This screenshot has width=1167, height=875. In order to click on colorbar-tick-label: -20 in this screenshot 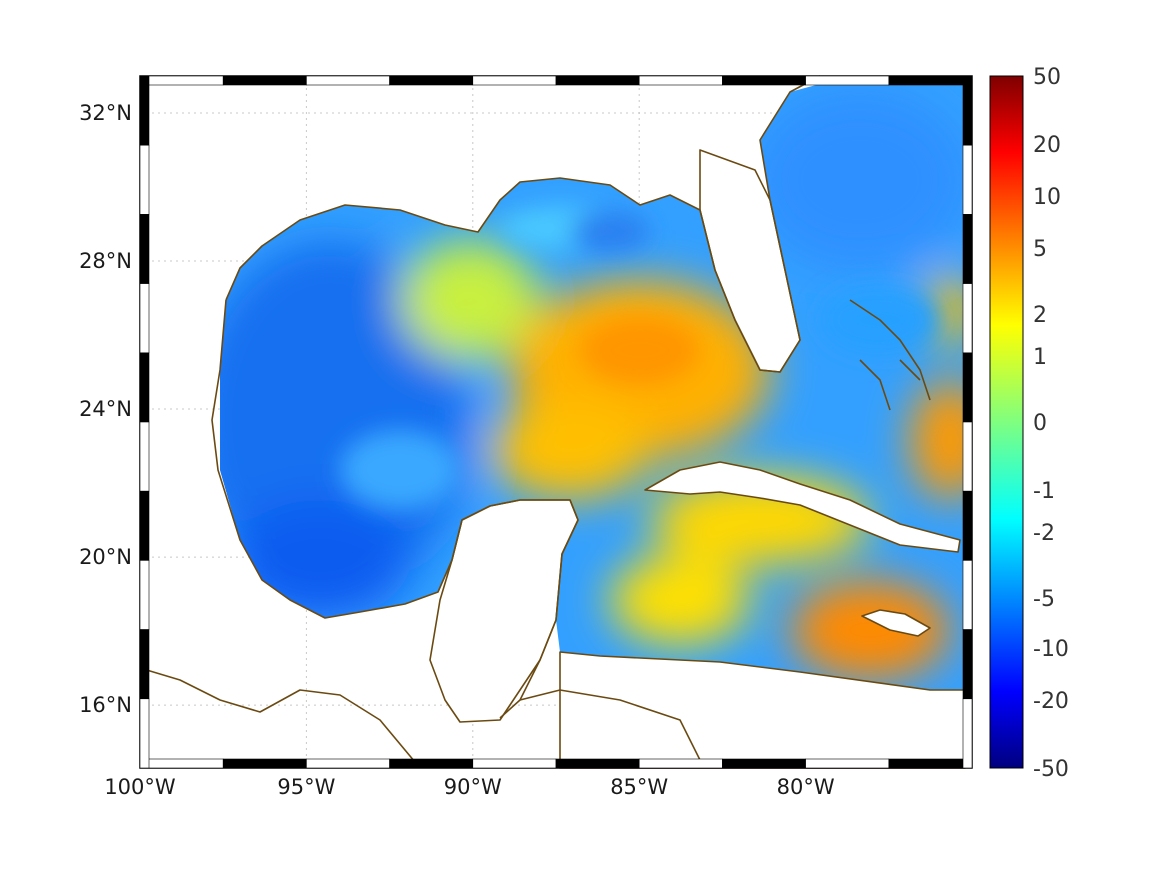, I will do `click(1051, 701)`.